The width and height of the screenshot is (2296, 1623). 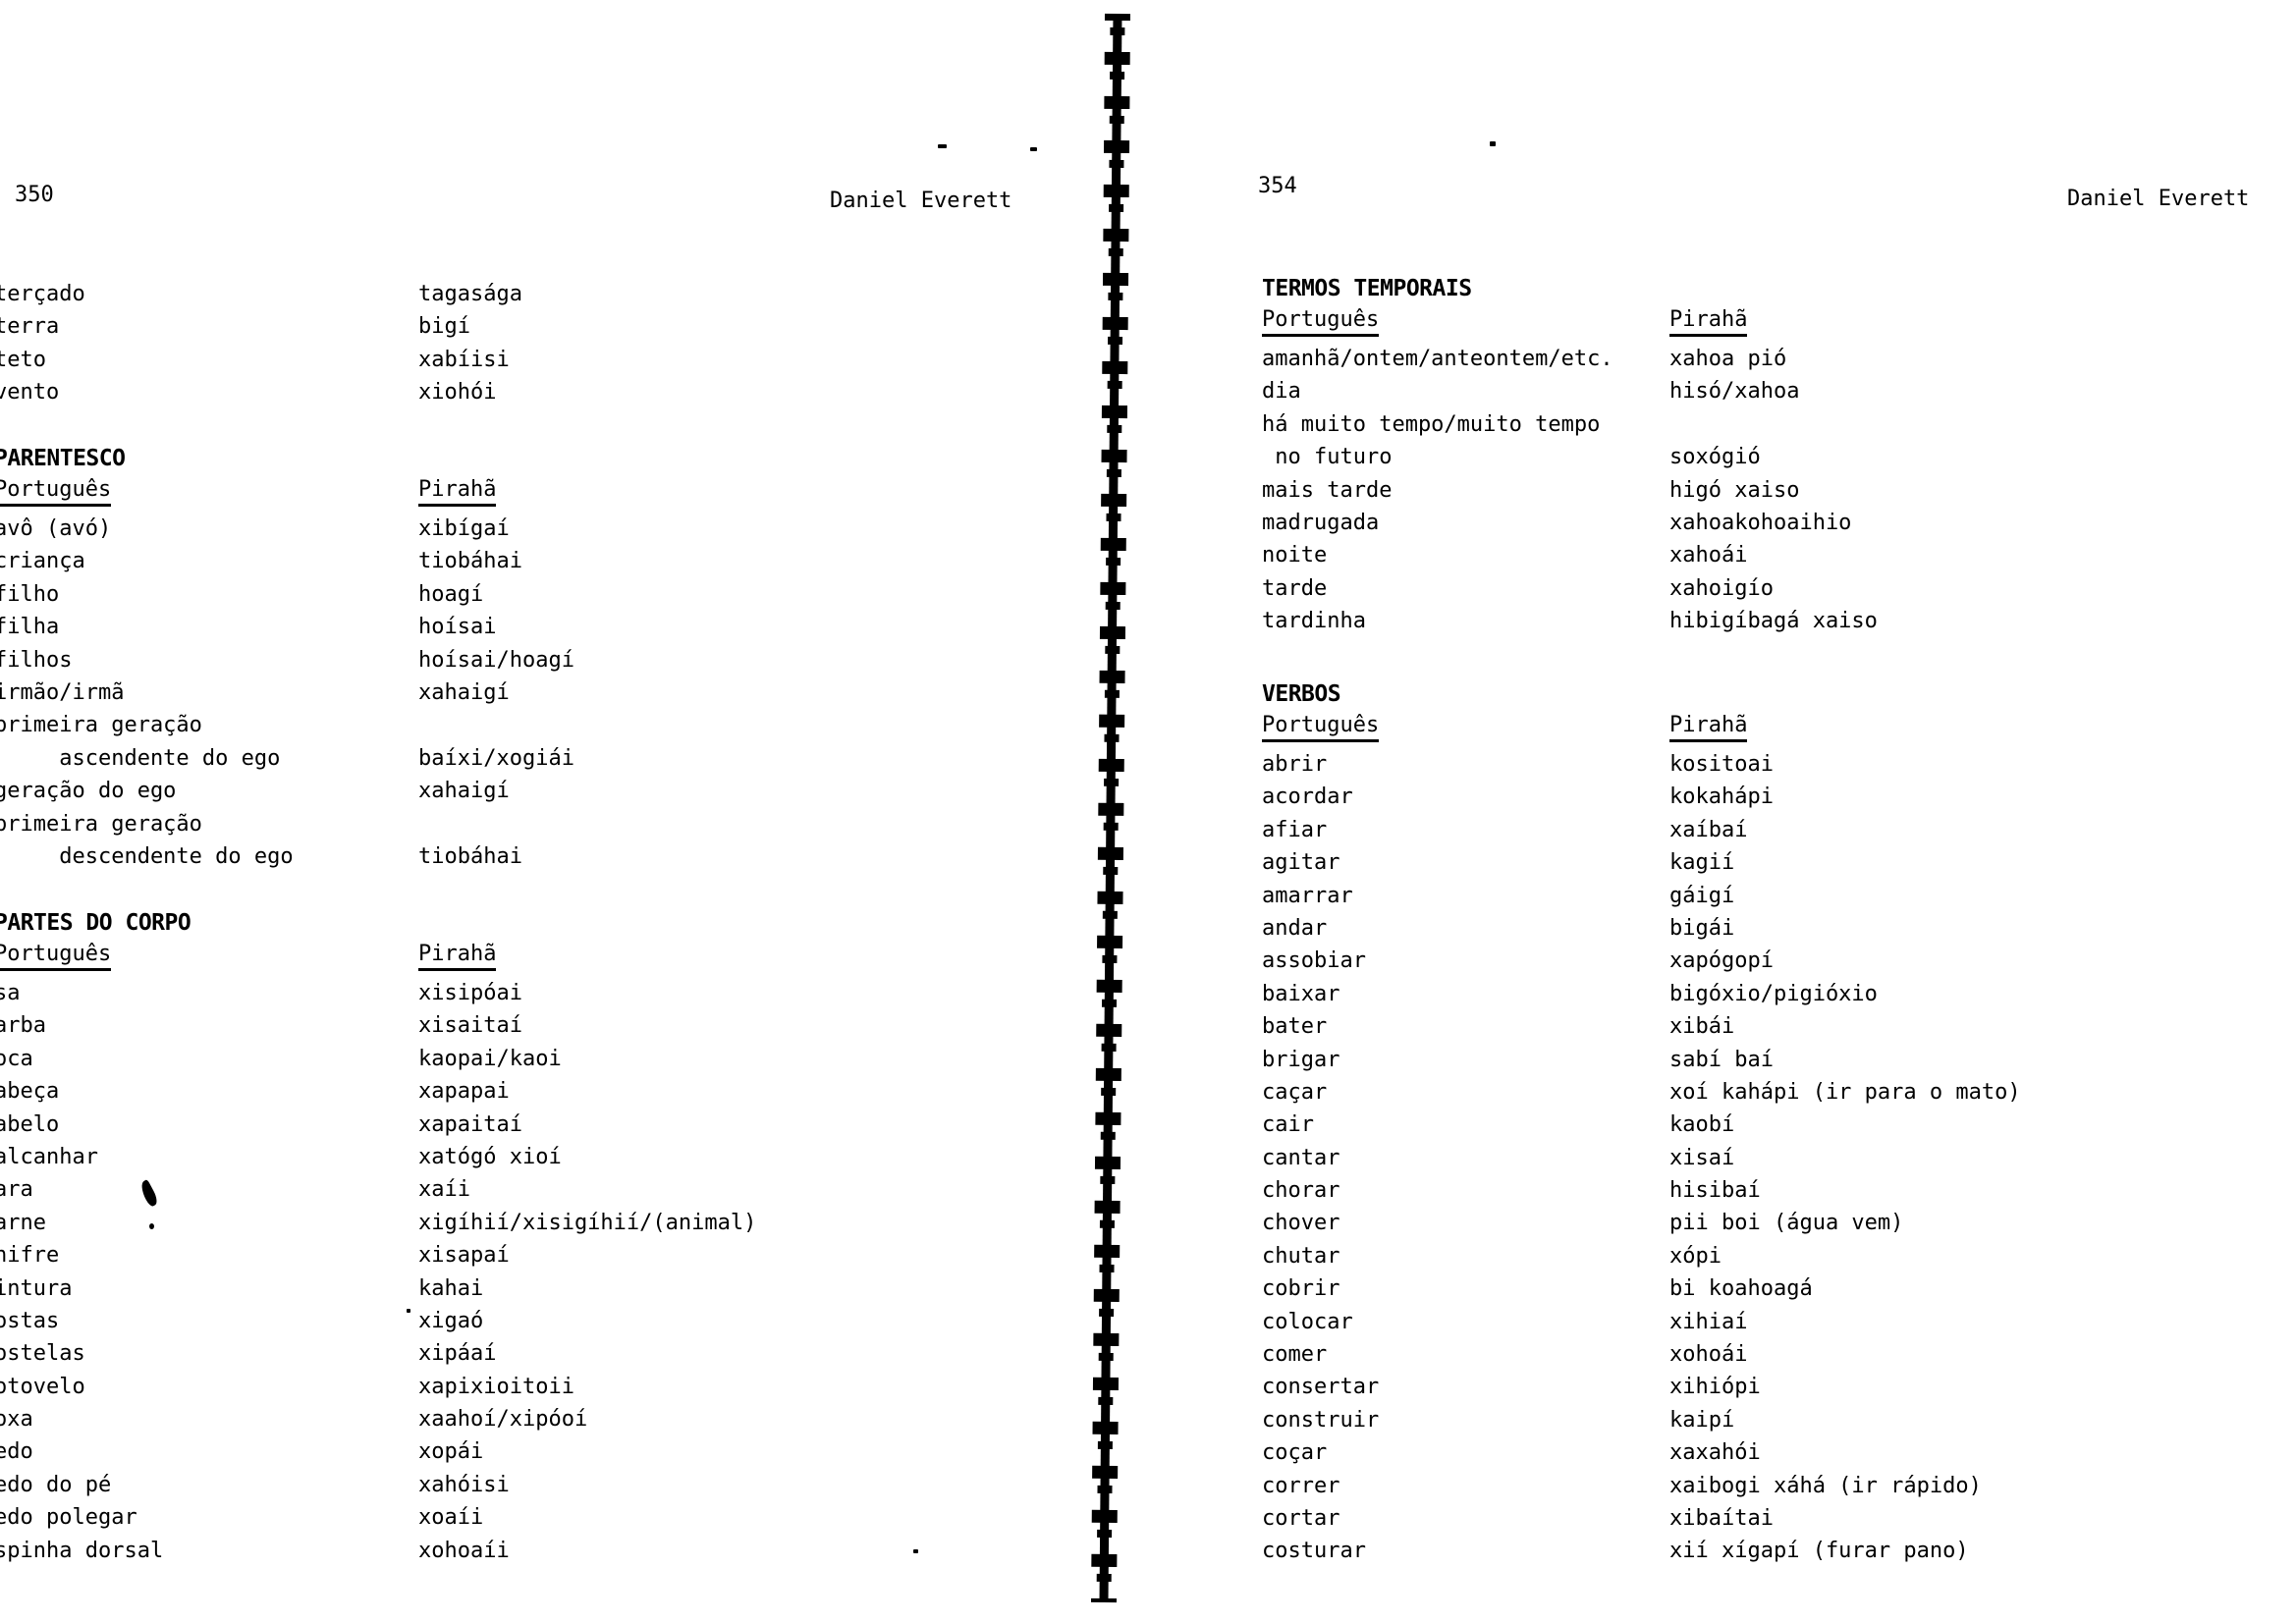 I want to click on section-title: TERMOS TEMPORAIS, so click(x=1367, y=288).